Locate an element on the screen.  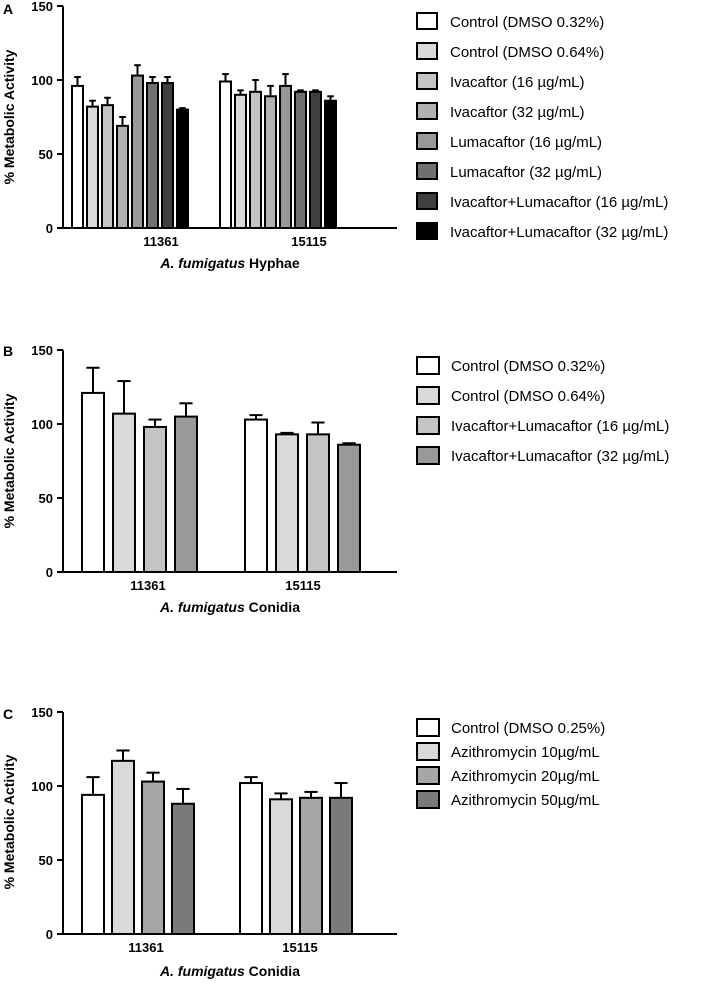
legend-a-label-4: Ivacaftor (32 µg/mL) is located at coordinates (517, 112).